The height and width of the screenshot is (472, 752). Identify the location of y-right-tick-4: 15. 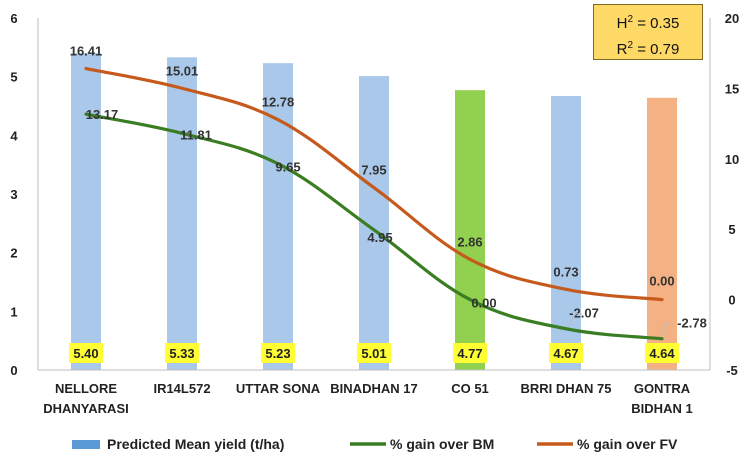
(732, 88).